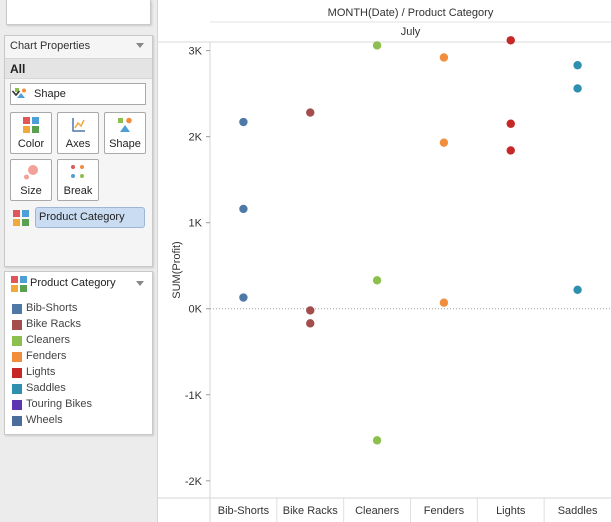 The width and height of the screenshot is (611, 522). Describe the element at coordinates (59, 404) in the screenshot. I see `legend-item-label: Touring Bikes` at that location.